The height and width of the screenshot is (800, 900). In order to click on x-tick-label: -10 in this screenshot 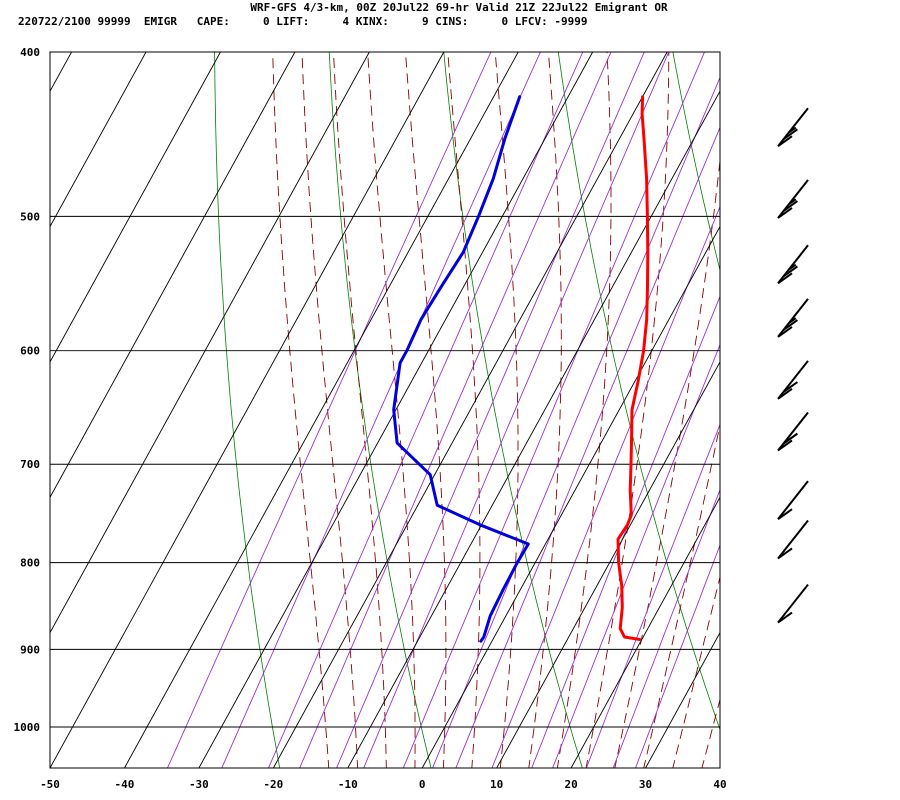, I will do `click(348, 784)`.